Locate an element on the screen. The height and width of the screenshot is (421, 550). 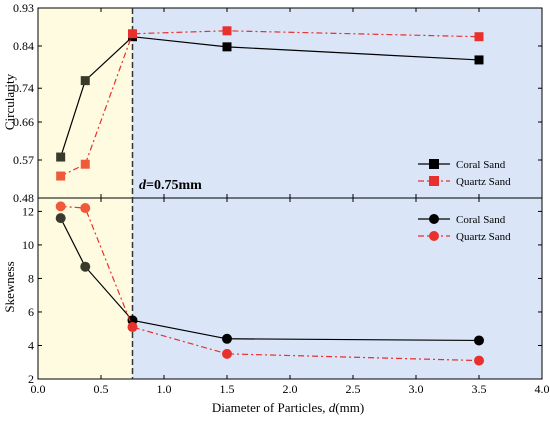
top-legend-quartz-sand-marker is located at coordinates (434, 181).